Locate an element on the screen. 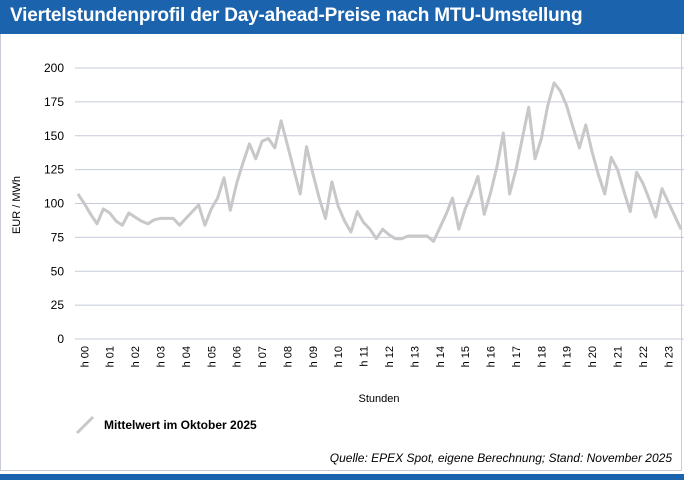 The image size is (684, 480). x-tick-label: h 23 is located at coordinates (669, 356).